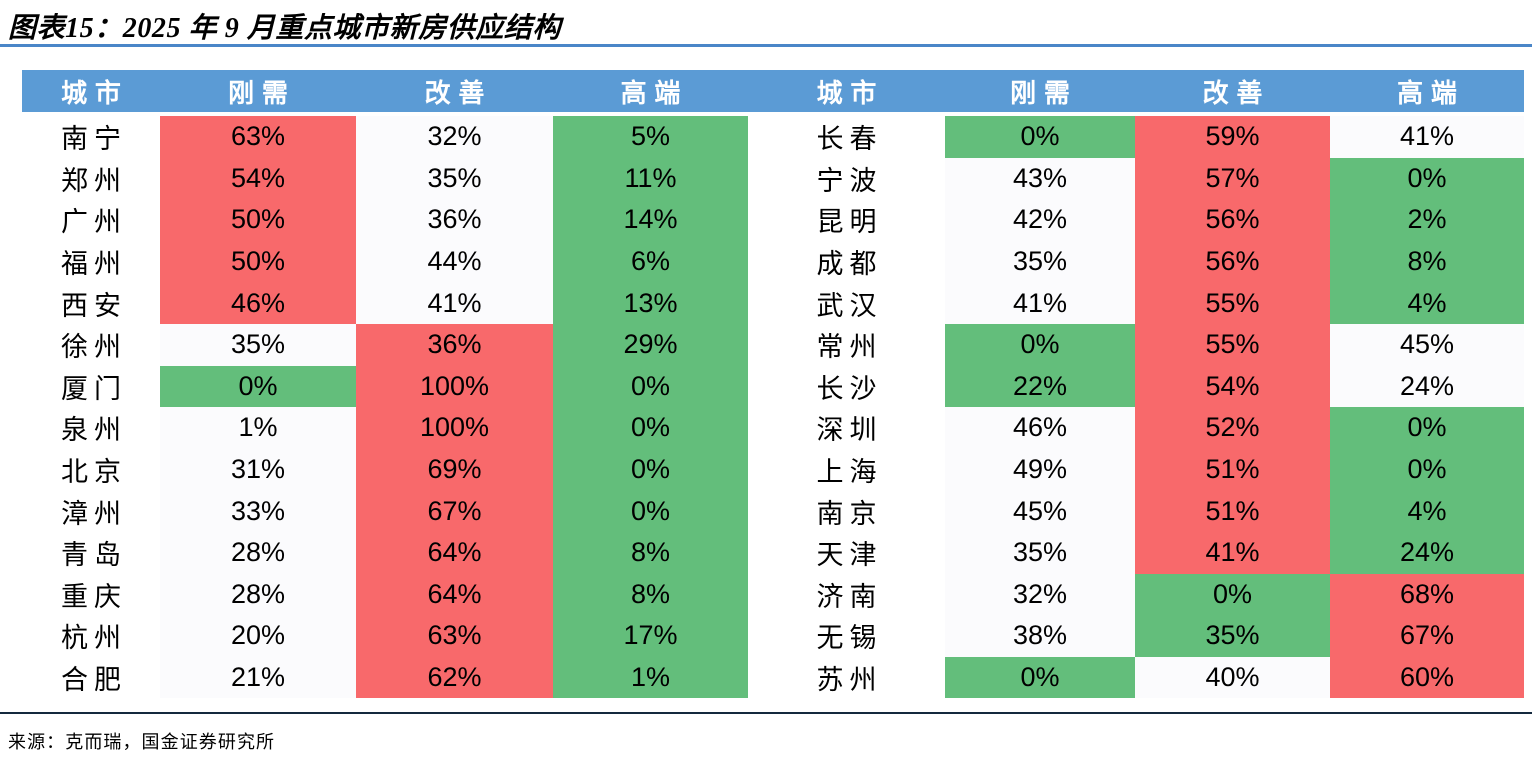 Image resolution: width=1532 pixels, height=759 pixels. What do you see at coordinates (1427, 220) in the screenshot?
I see `value-cell: 2%` at bounding box center [1427, 220].